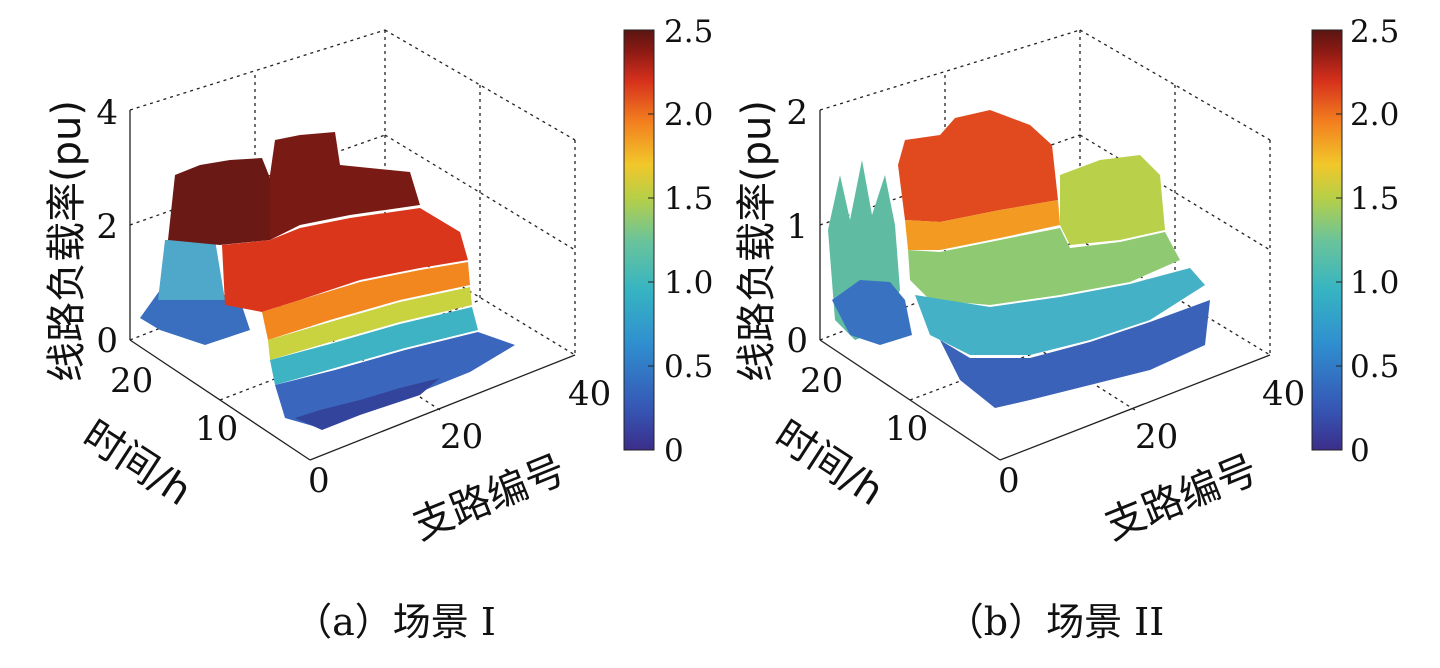 The image size is (1440, 668). I want to click on panel-a-ylabel: 时间/h, so click(137, 463).